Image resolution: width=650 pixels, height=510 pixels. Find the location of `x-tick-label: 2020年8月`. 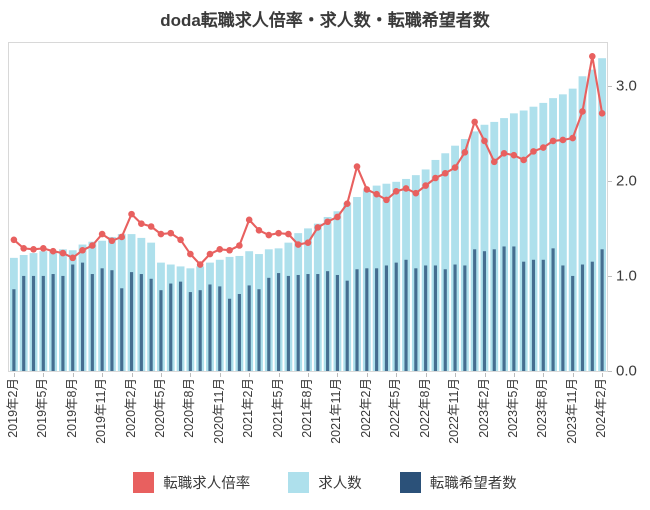

x-tick-label: 2020年8月 is located at coordinates (189, 408).